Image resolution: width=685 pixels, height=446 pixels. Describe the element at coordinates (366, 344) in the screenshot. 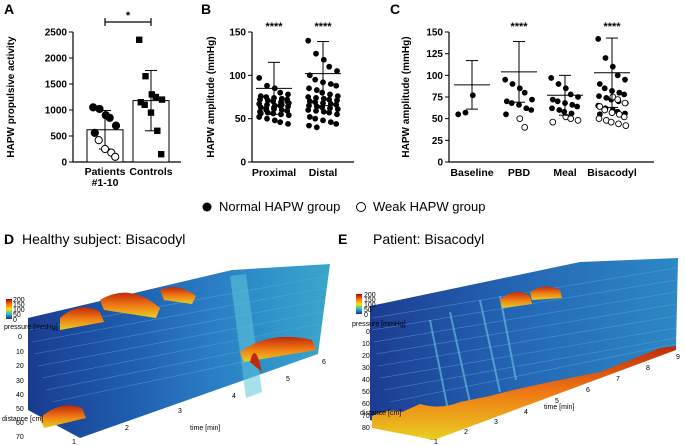

I see `manometry-e-distance-tick: 10` at that location.